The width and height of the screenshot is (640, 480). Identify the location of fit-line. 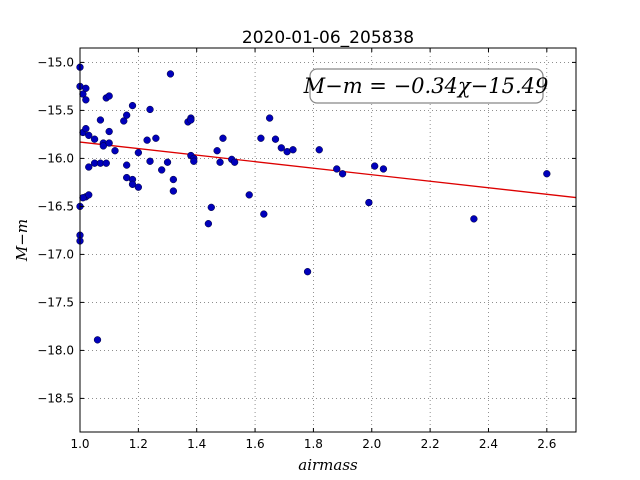
(328, 170).